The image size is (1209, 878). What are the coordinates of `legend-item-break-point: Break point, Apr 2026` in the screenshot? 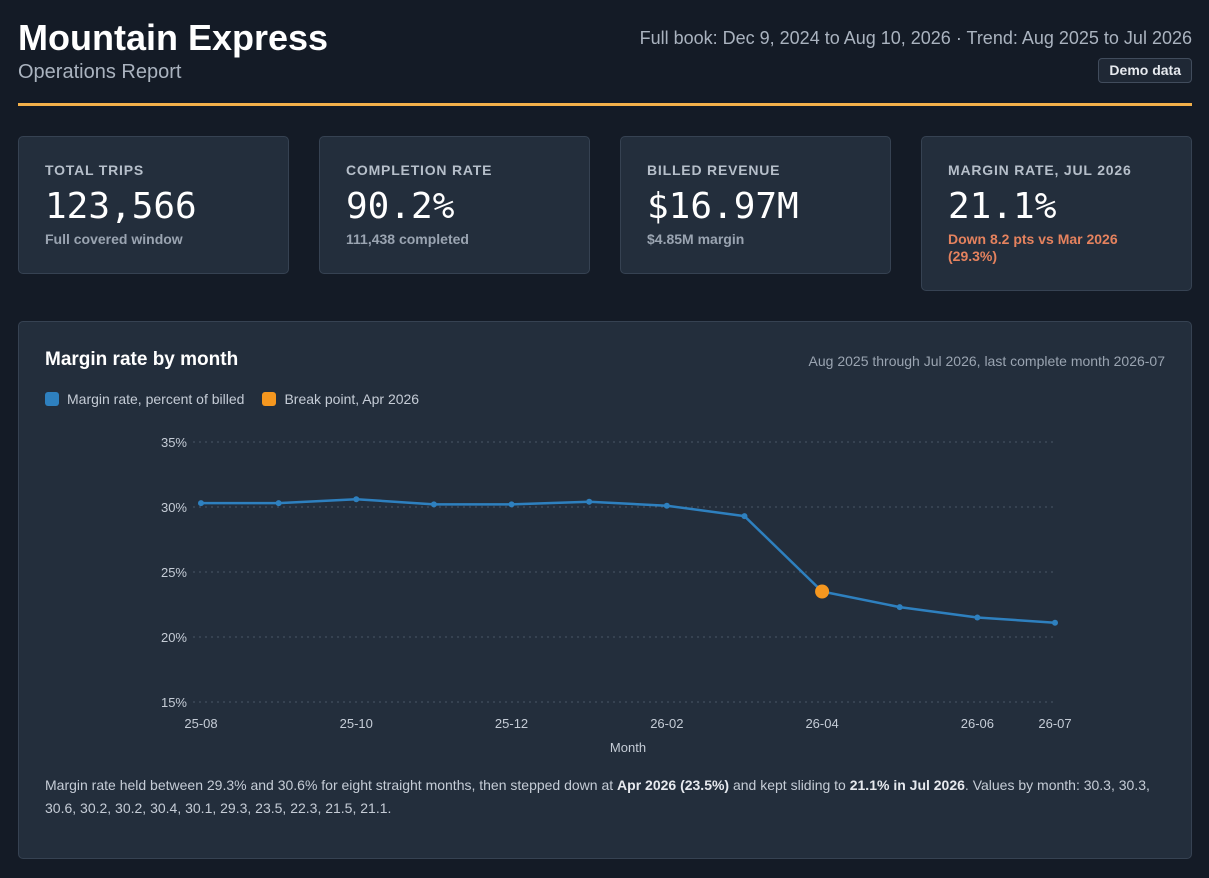 It's located at (340, 399).